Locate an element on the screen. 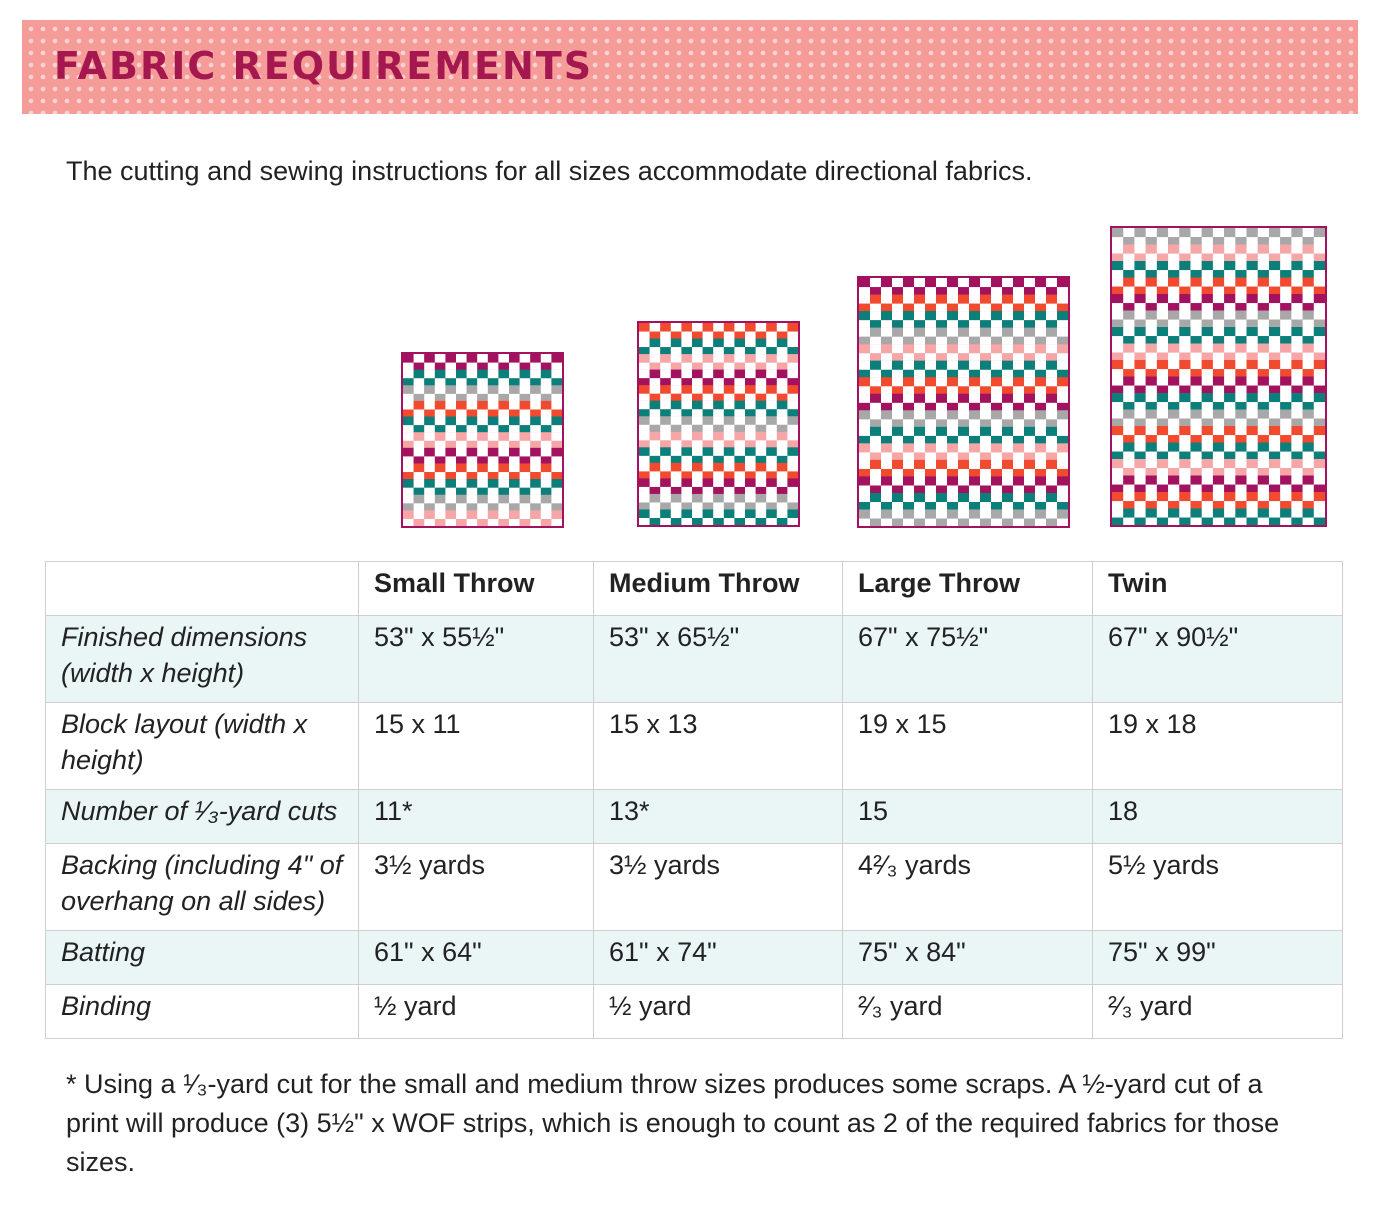  row-label: Number of ¹⁄₃-yard cuts is located at coordinates (202, 816).